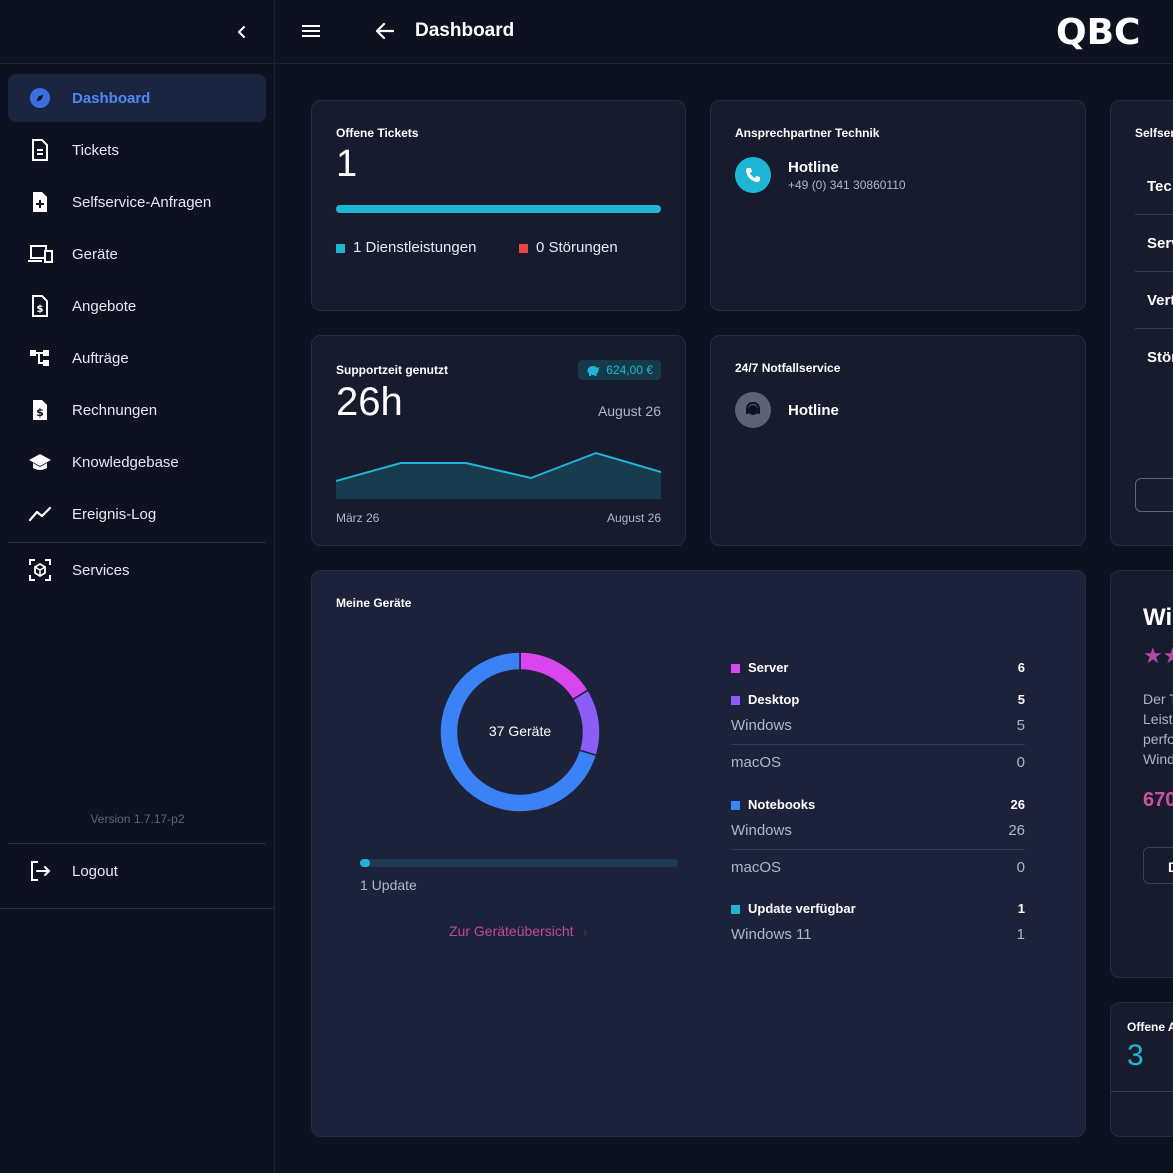 The width and height of the screenshot is (1173, 1173). I want to click on sidebar-item-dashboard: Dashboard, so click(137, 98).